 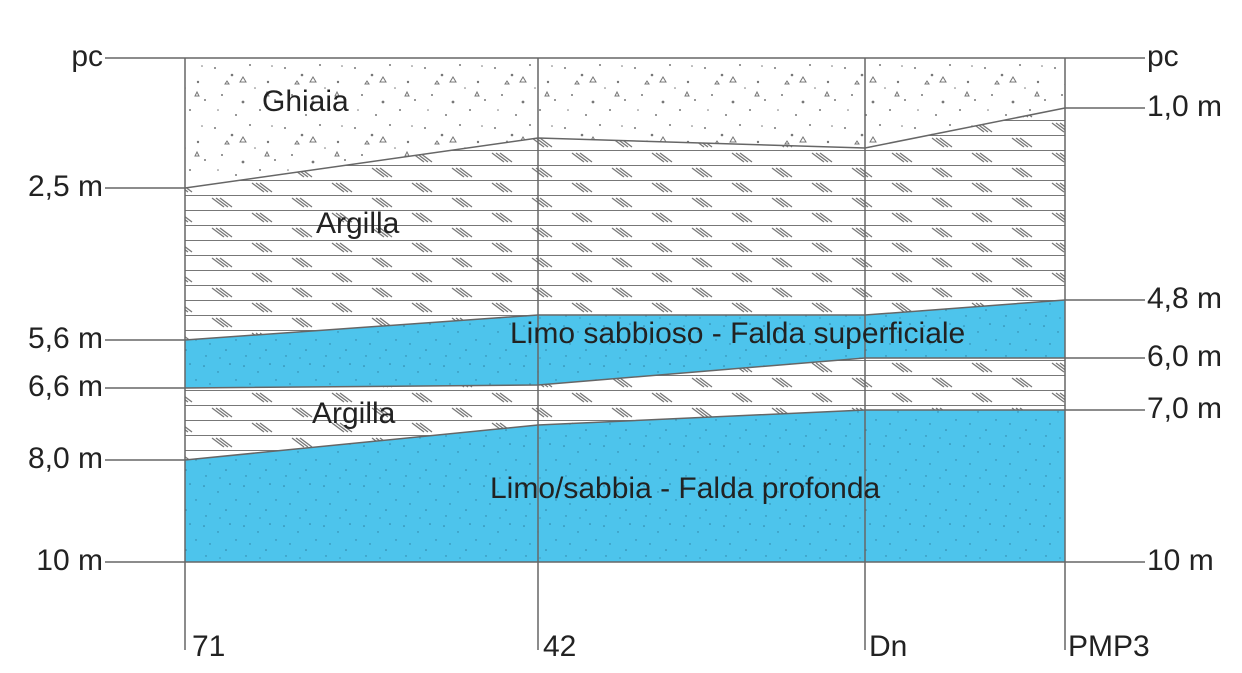 I want to click on borehole-label: 42, so click(x=559, y=646).